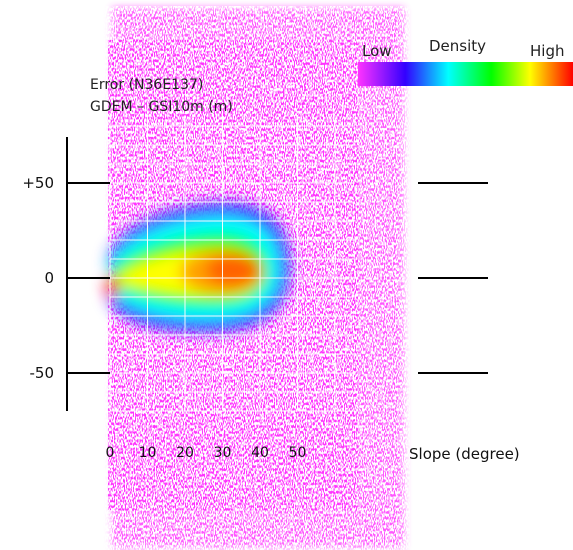 The image size is (573, 550). Describe the element at coordinates (377, 51) in the screenshot. I see `colorbar-low-label: Low` at that location.